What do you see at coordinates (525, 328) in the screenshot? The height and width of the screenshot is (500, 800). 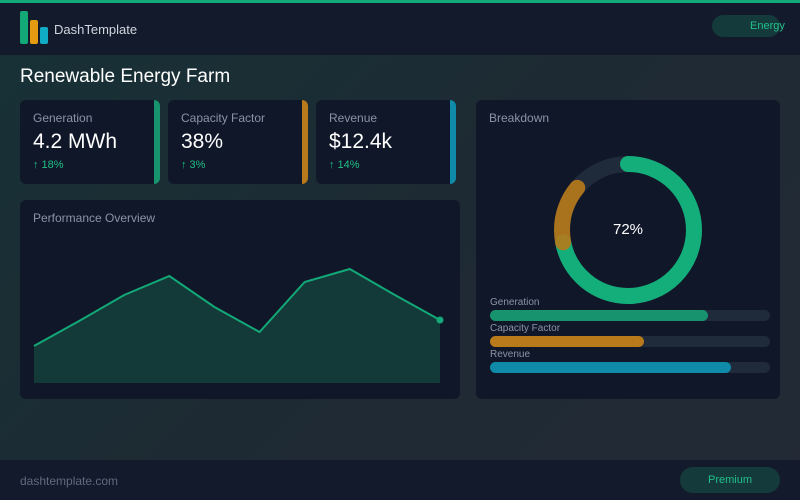 I see `bar-label: Capacity Factor` at bounding box center [525, 328].